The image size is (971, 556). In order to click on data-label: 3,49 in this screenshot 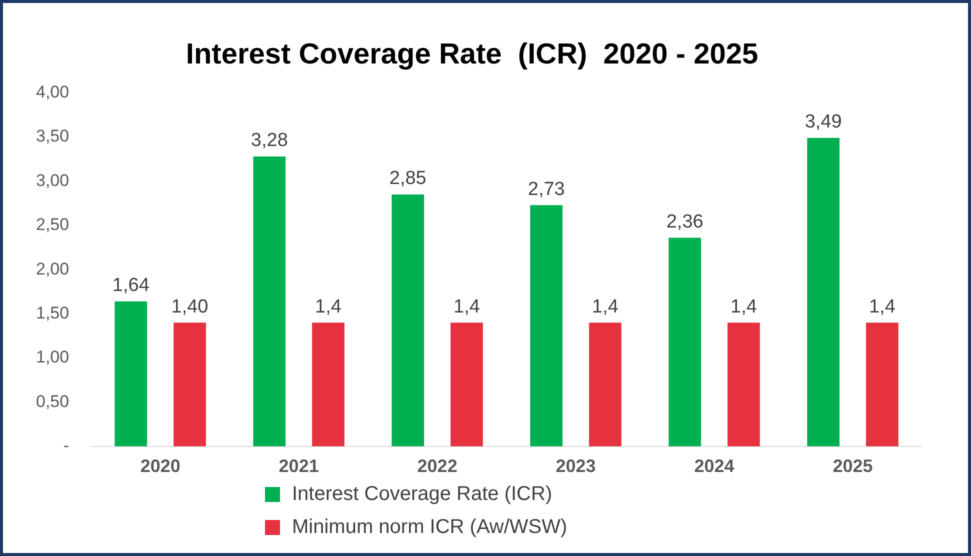, I will do `click(823, 122)`.